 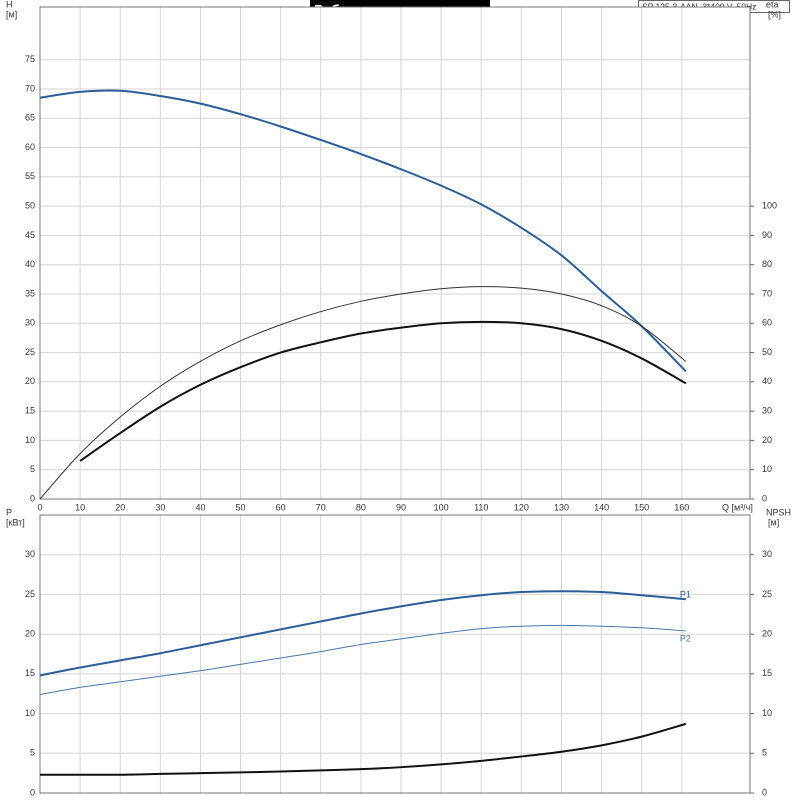 I want to click on y-axis-unit: [кВт], so click(x=15, y=522).